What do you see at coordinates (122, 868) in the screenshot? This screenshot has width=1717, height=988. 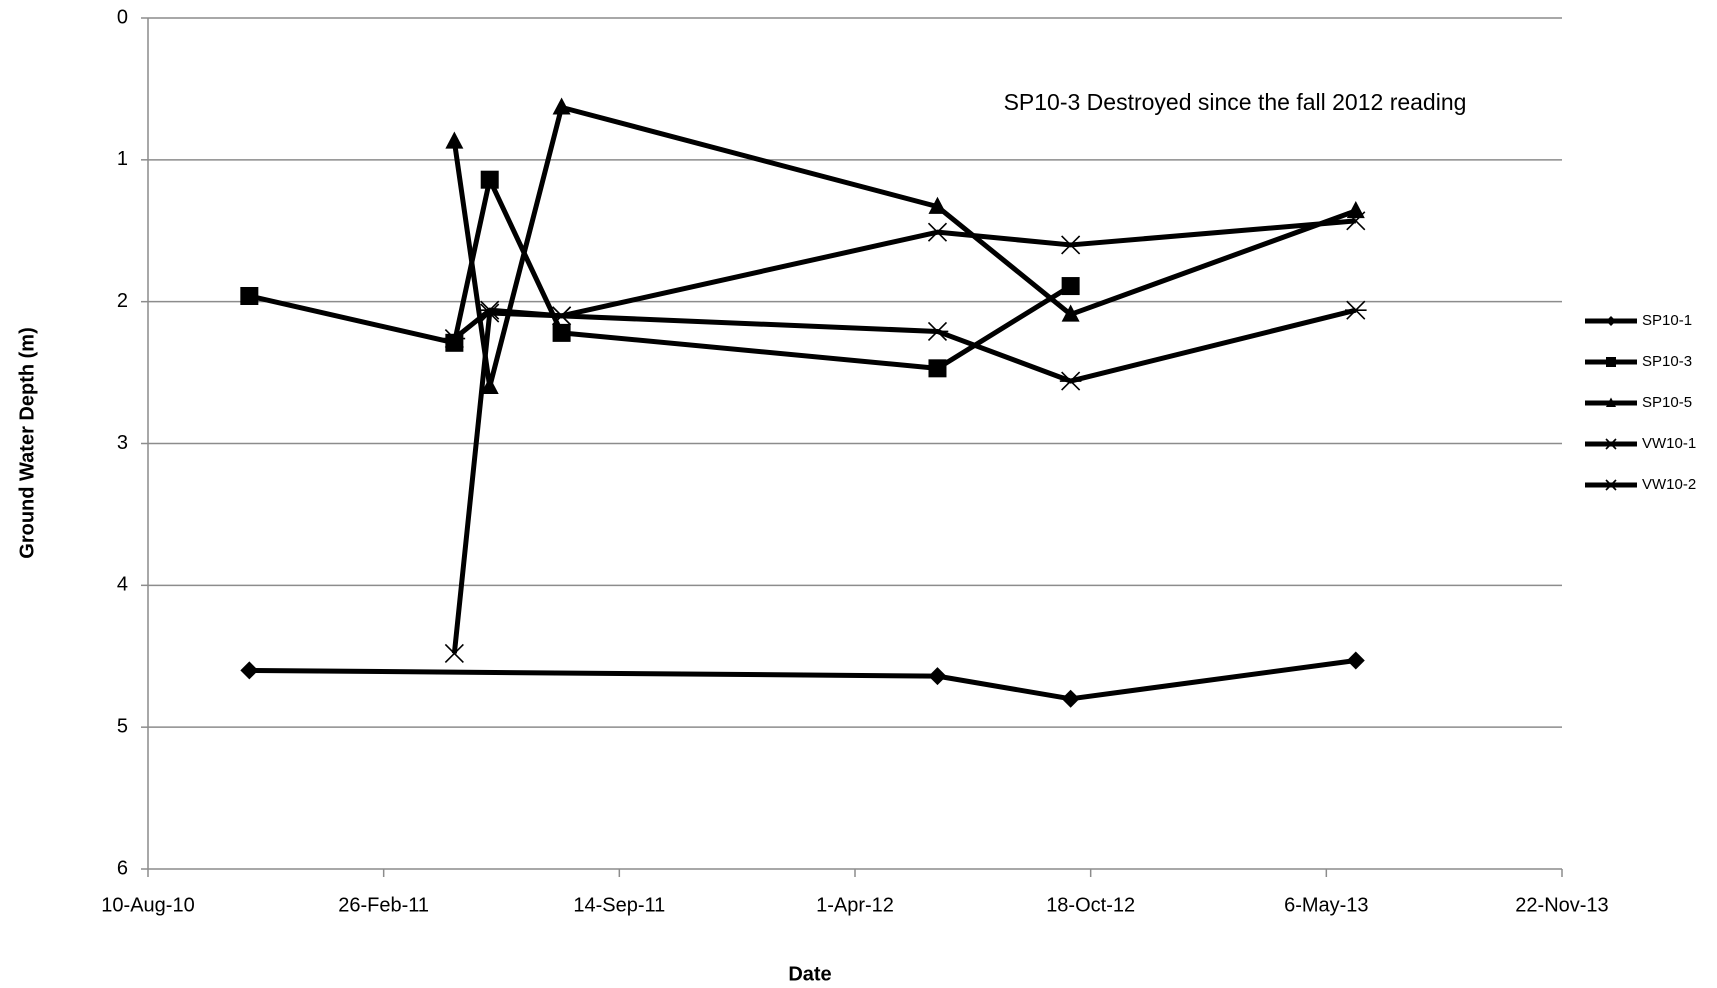 I see `y-tick-label: 6` at bounding box center [122, 868].